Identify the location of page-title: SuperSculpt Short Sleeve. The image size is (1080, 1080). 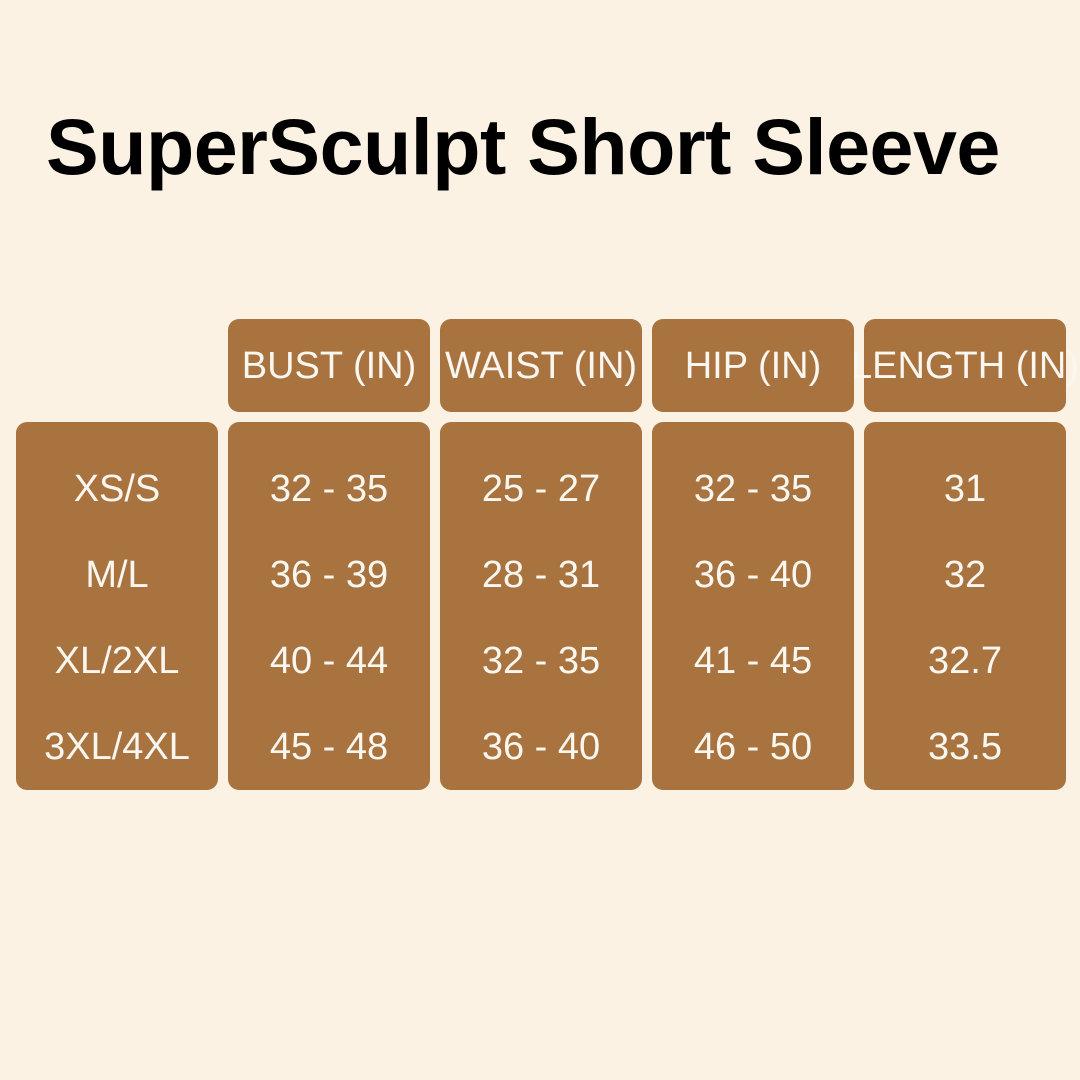
(523, 146).